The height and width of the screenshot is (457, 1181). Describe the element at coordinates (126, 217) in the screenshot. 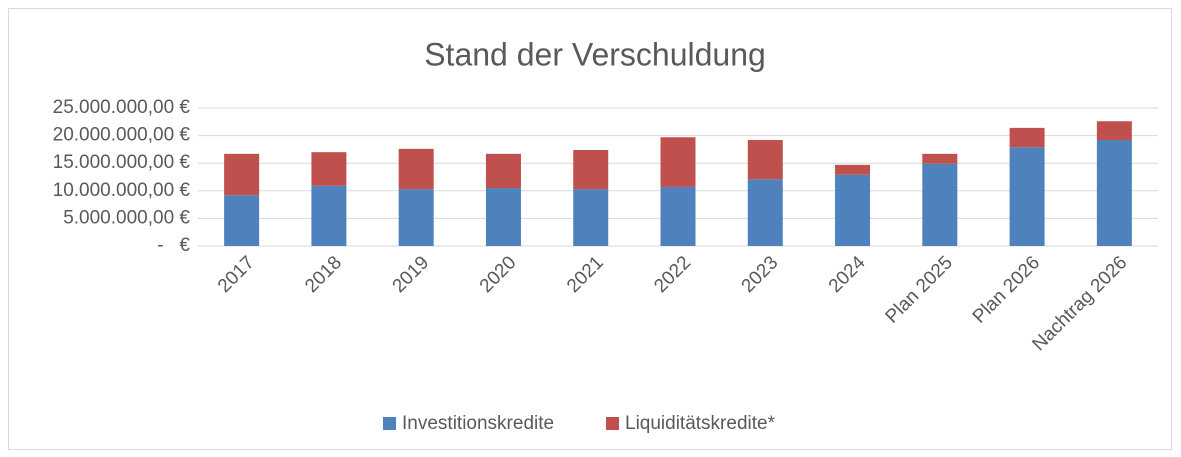

I see `y-tick-label: 5.000.000,00 €` at that location.